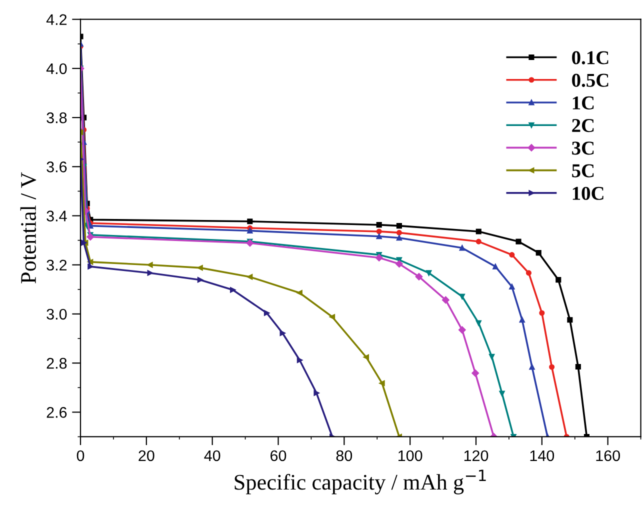 The height and width of the screenshot is (509, 644). What do you see at coordinates (542, 456) in the screenshot?
I see `x-tick-label: 140` at bounding box center [542, 456].